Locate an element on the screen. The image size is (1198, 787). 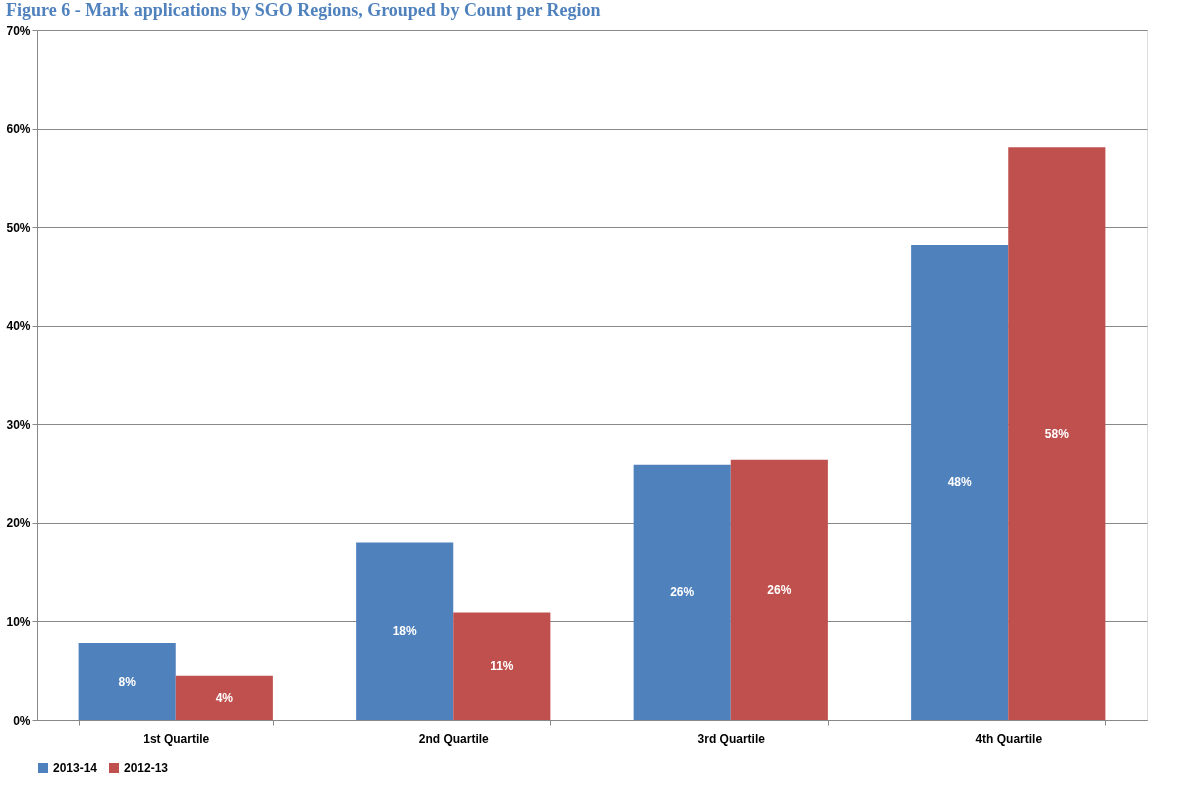
data-label: 4% is located at coordinates (224, 697).